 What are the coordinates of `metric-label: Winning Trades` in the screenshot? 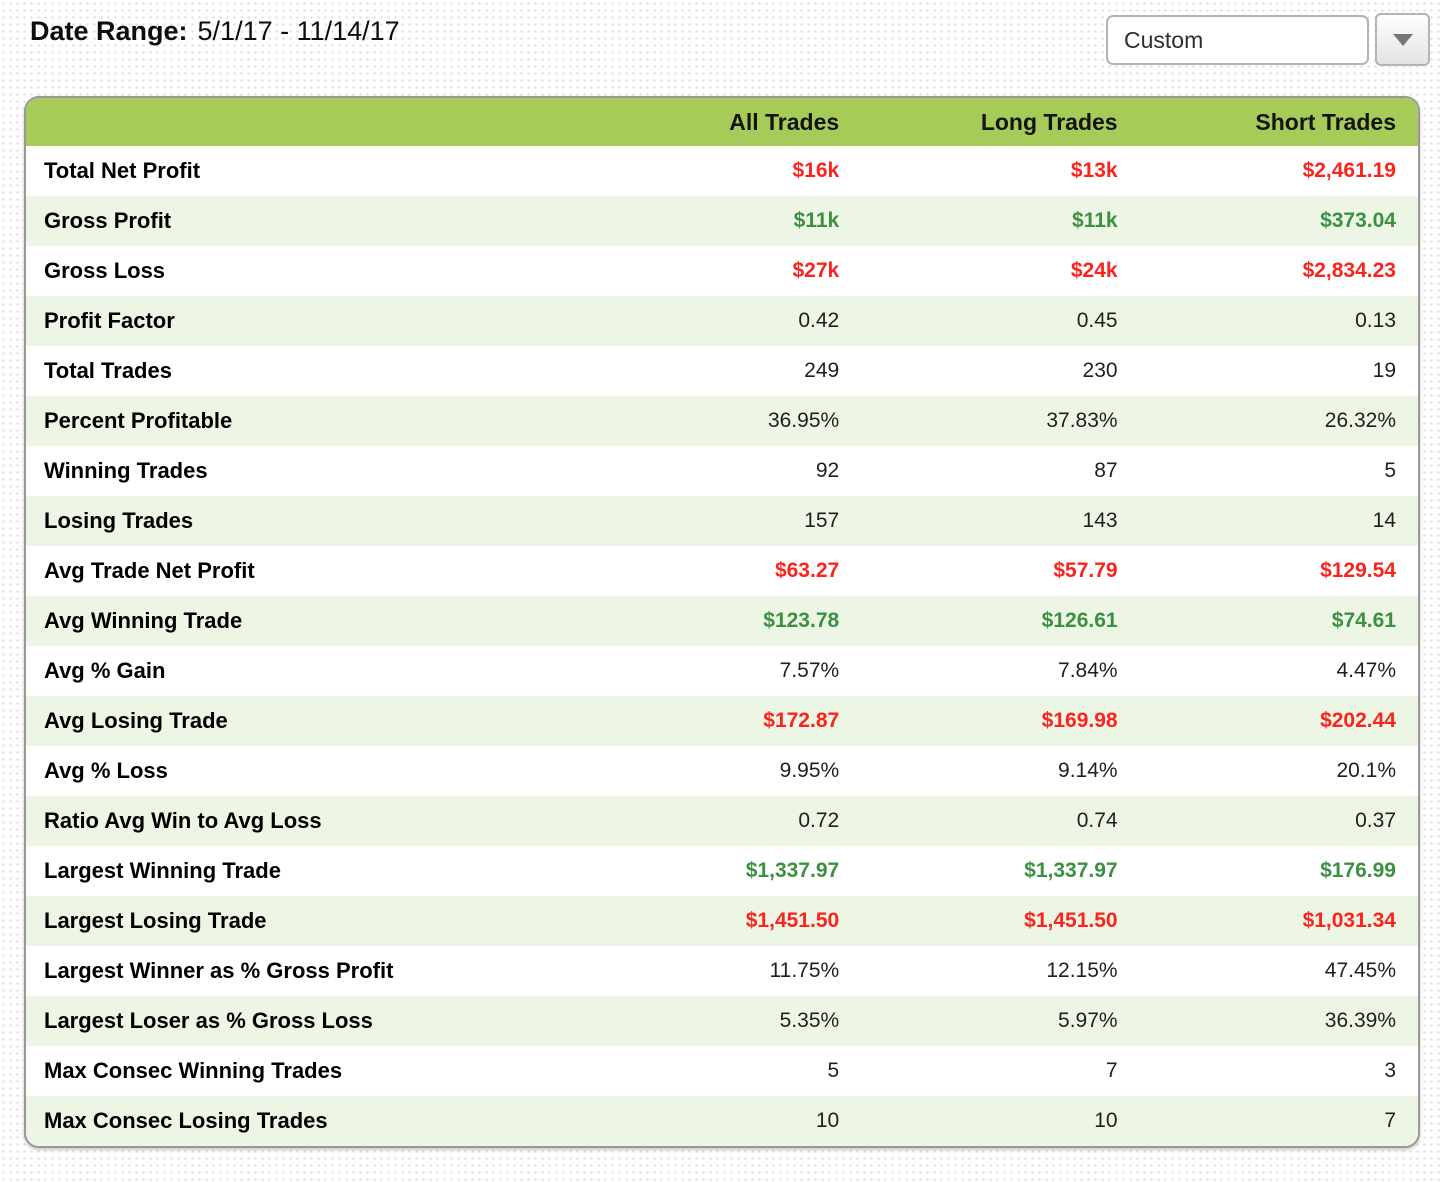 It's located at (126, 470).